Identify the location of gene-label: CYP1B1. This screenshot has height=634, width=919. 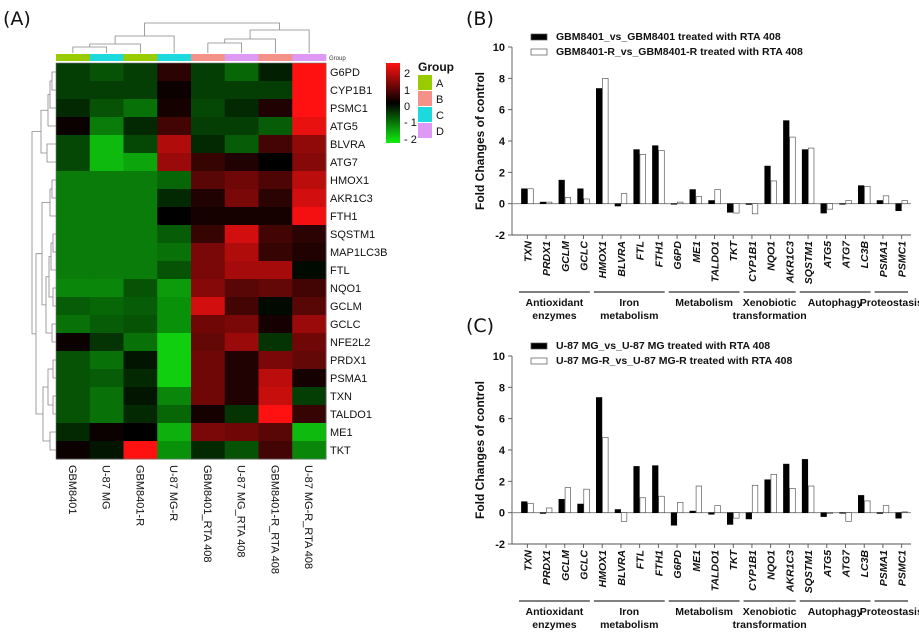
(351, 91).